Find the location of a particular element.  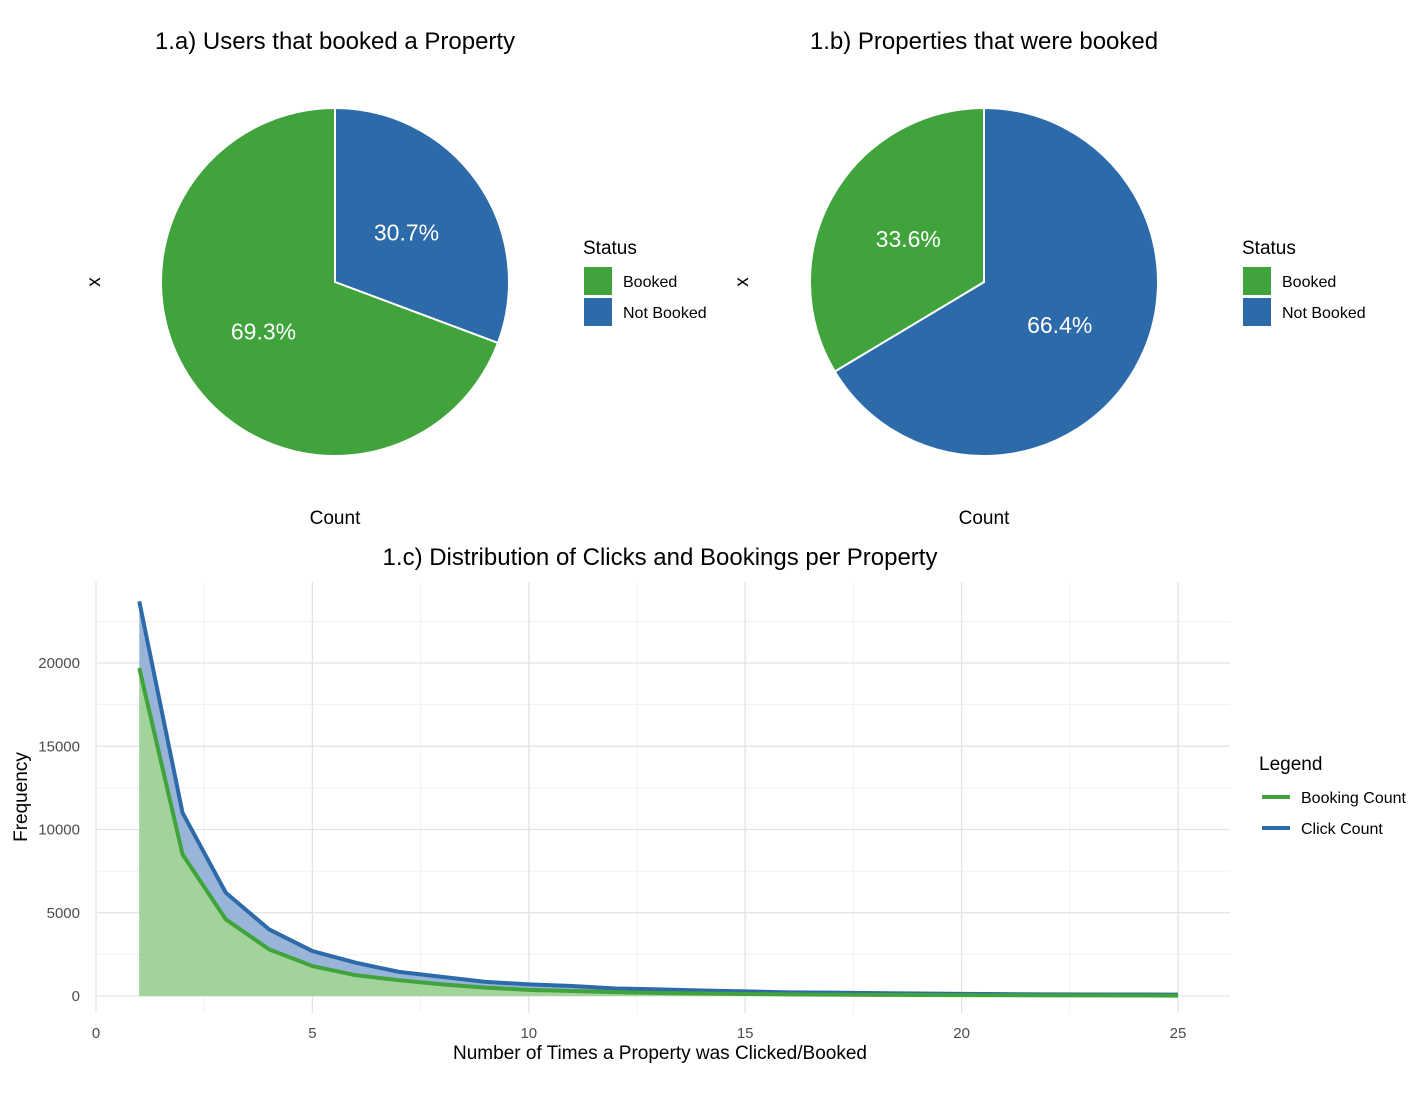

legend-title-distribution: Legend is located at coordinates (1290, 764).